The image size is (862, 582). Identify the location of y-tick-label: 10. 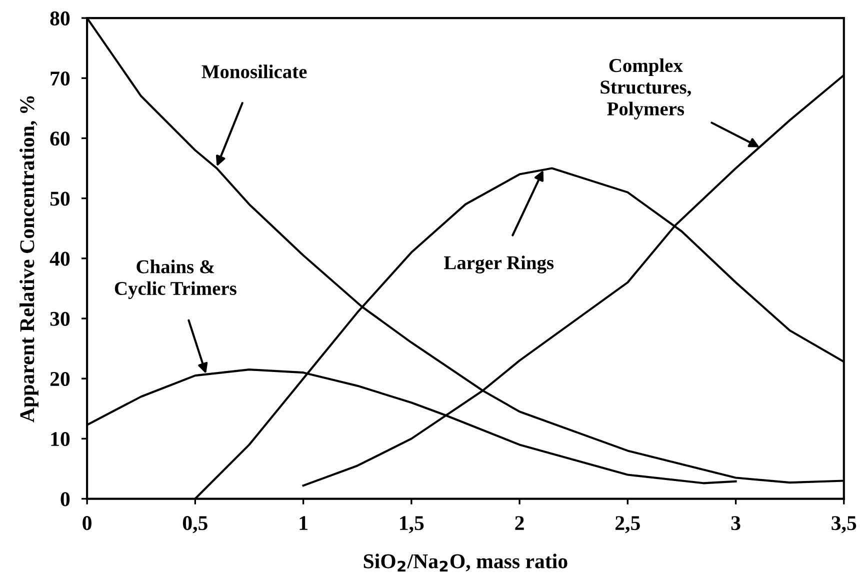
(60, 439).